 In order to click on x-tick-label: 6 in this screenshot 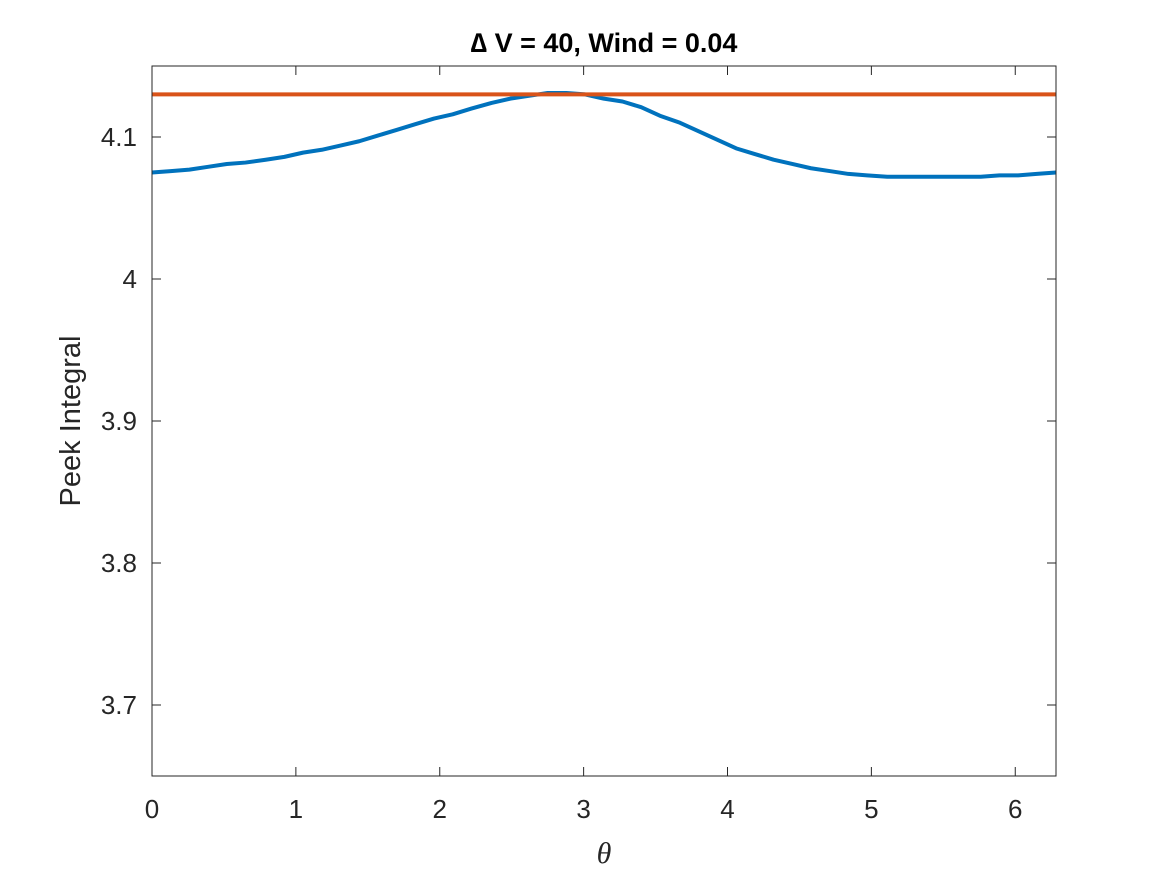, I will do `click(1015, 809)`.